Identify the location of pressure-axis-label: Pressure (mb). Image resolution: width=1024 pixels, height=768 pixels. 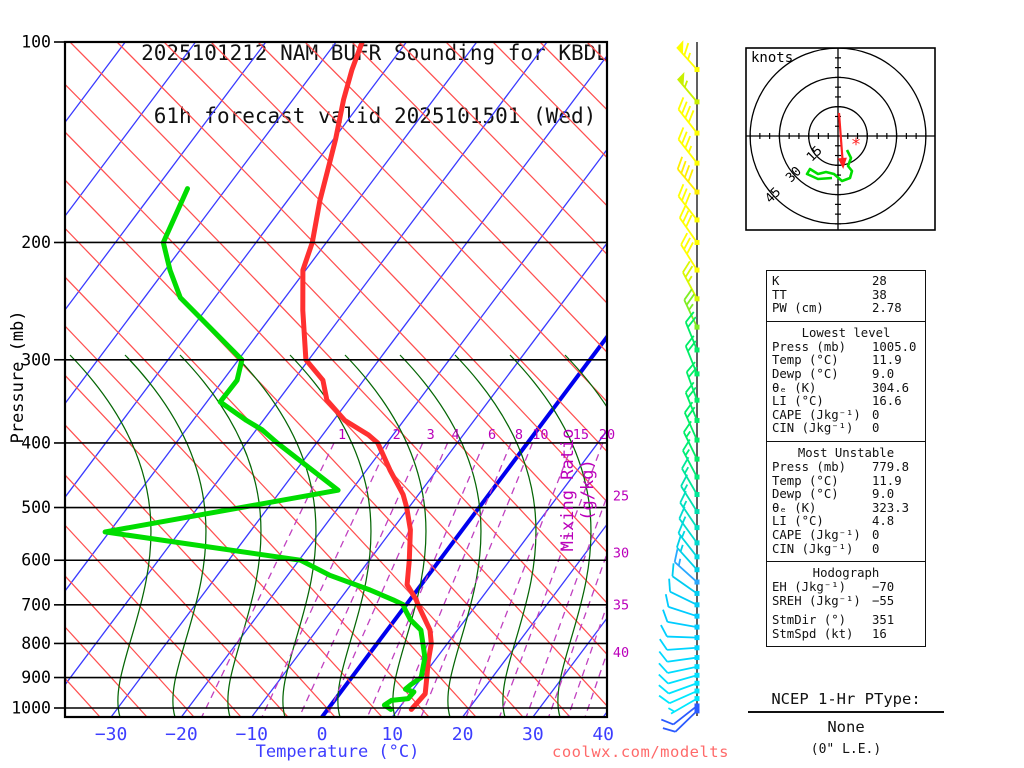
(18, 377).